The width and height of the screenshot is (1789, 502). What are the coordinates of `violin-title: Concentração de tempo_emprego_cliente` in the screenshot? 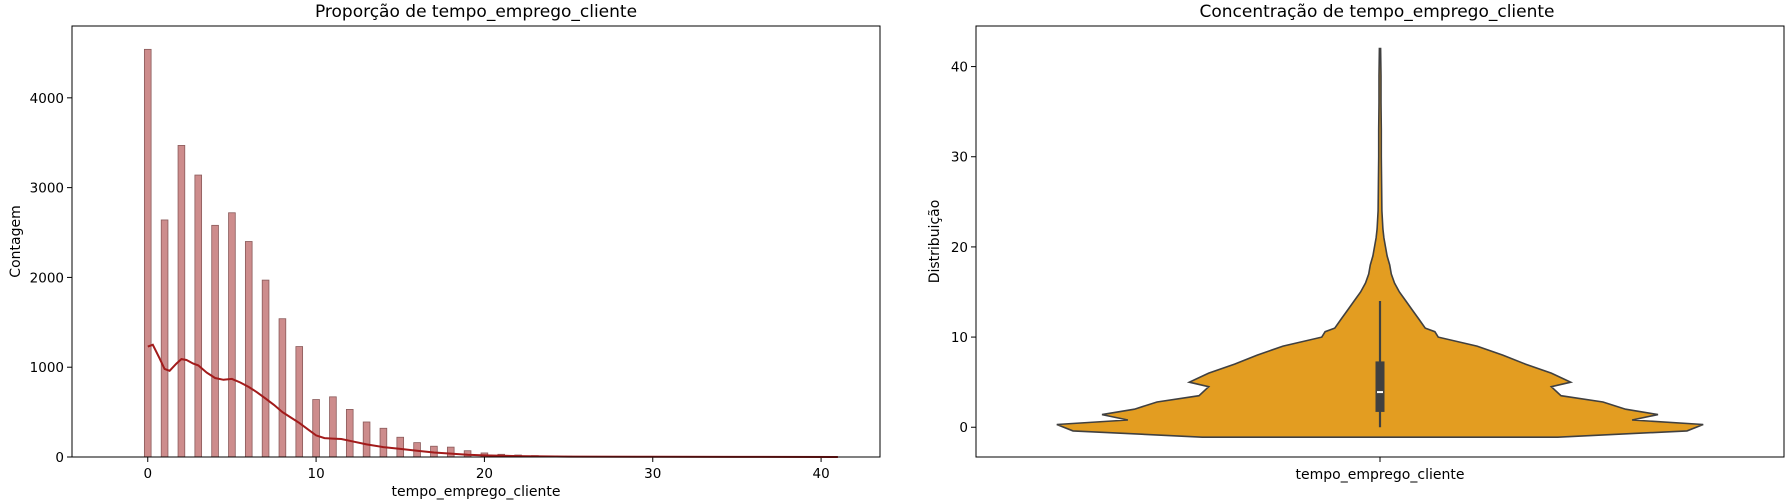 It's located at (1376, 12).